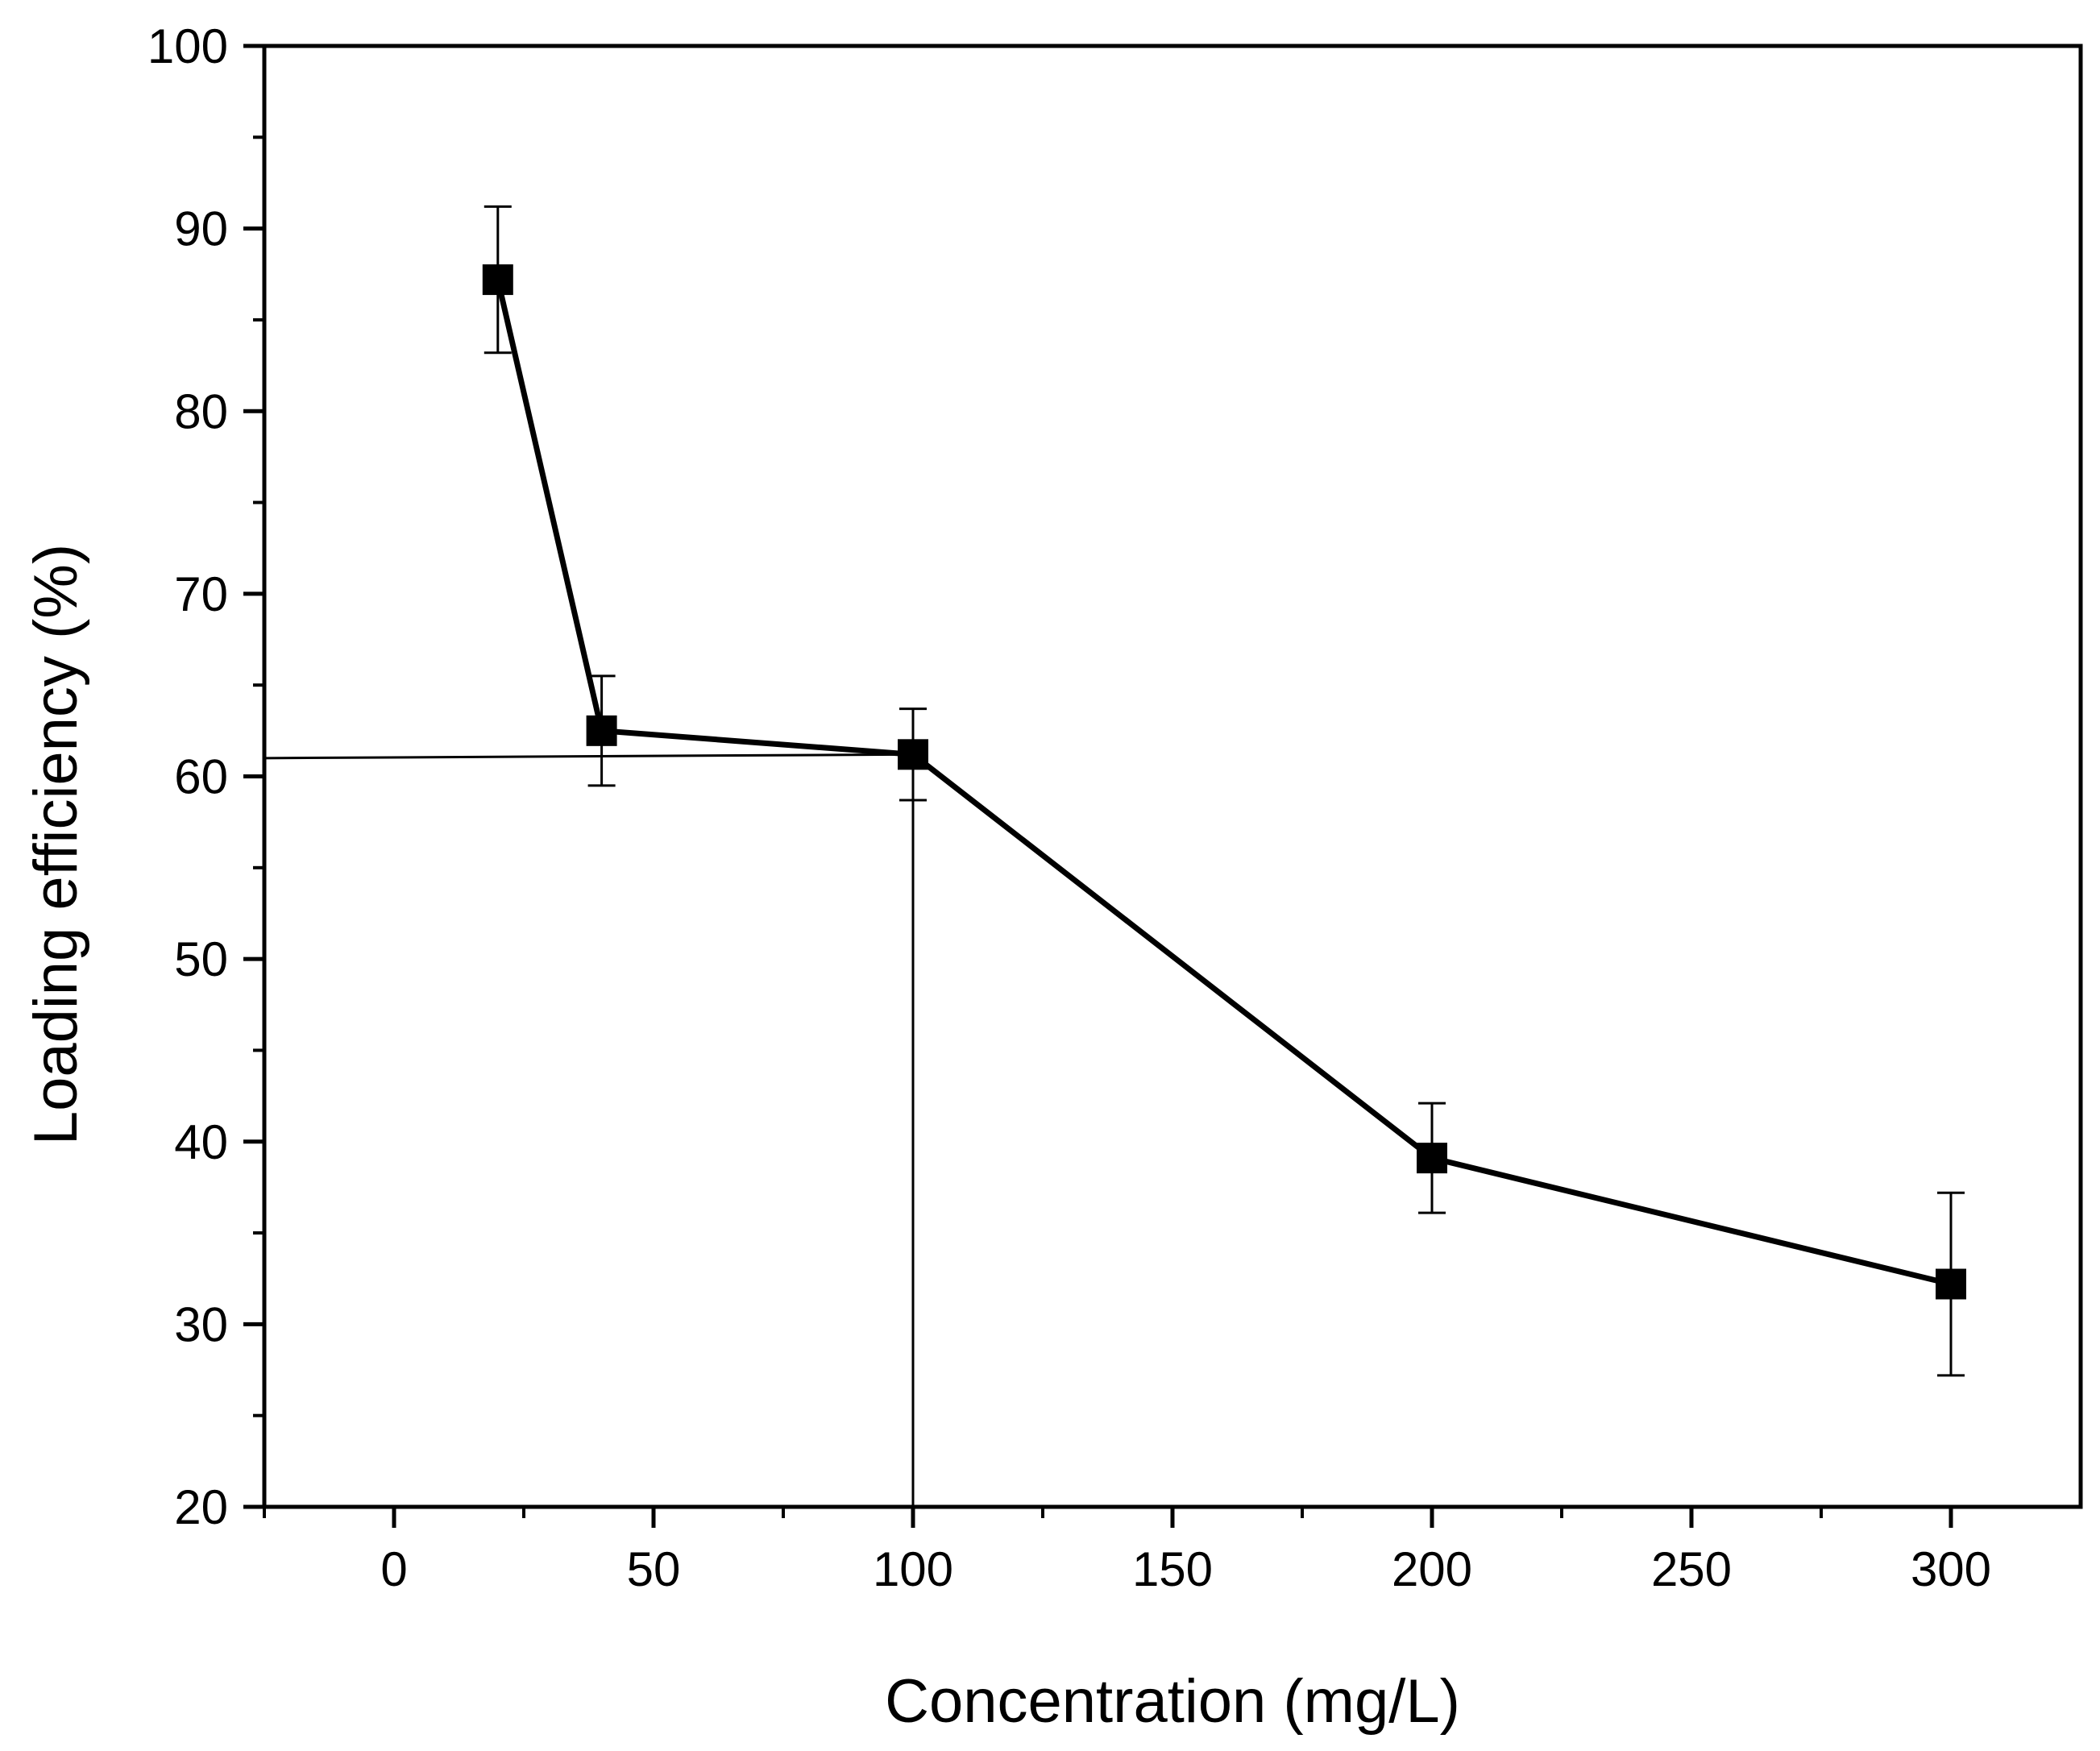 The width and height of the screenshot is (2100, 1751). I want to click on y-tick-label: 80, so click(201, 411).